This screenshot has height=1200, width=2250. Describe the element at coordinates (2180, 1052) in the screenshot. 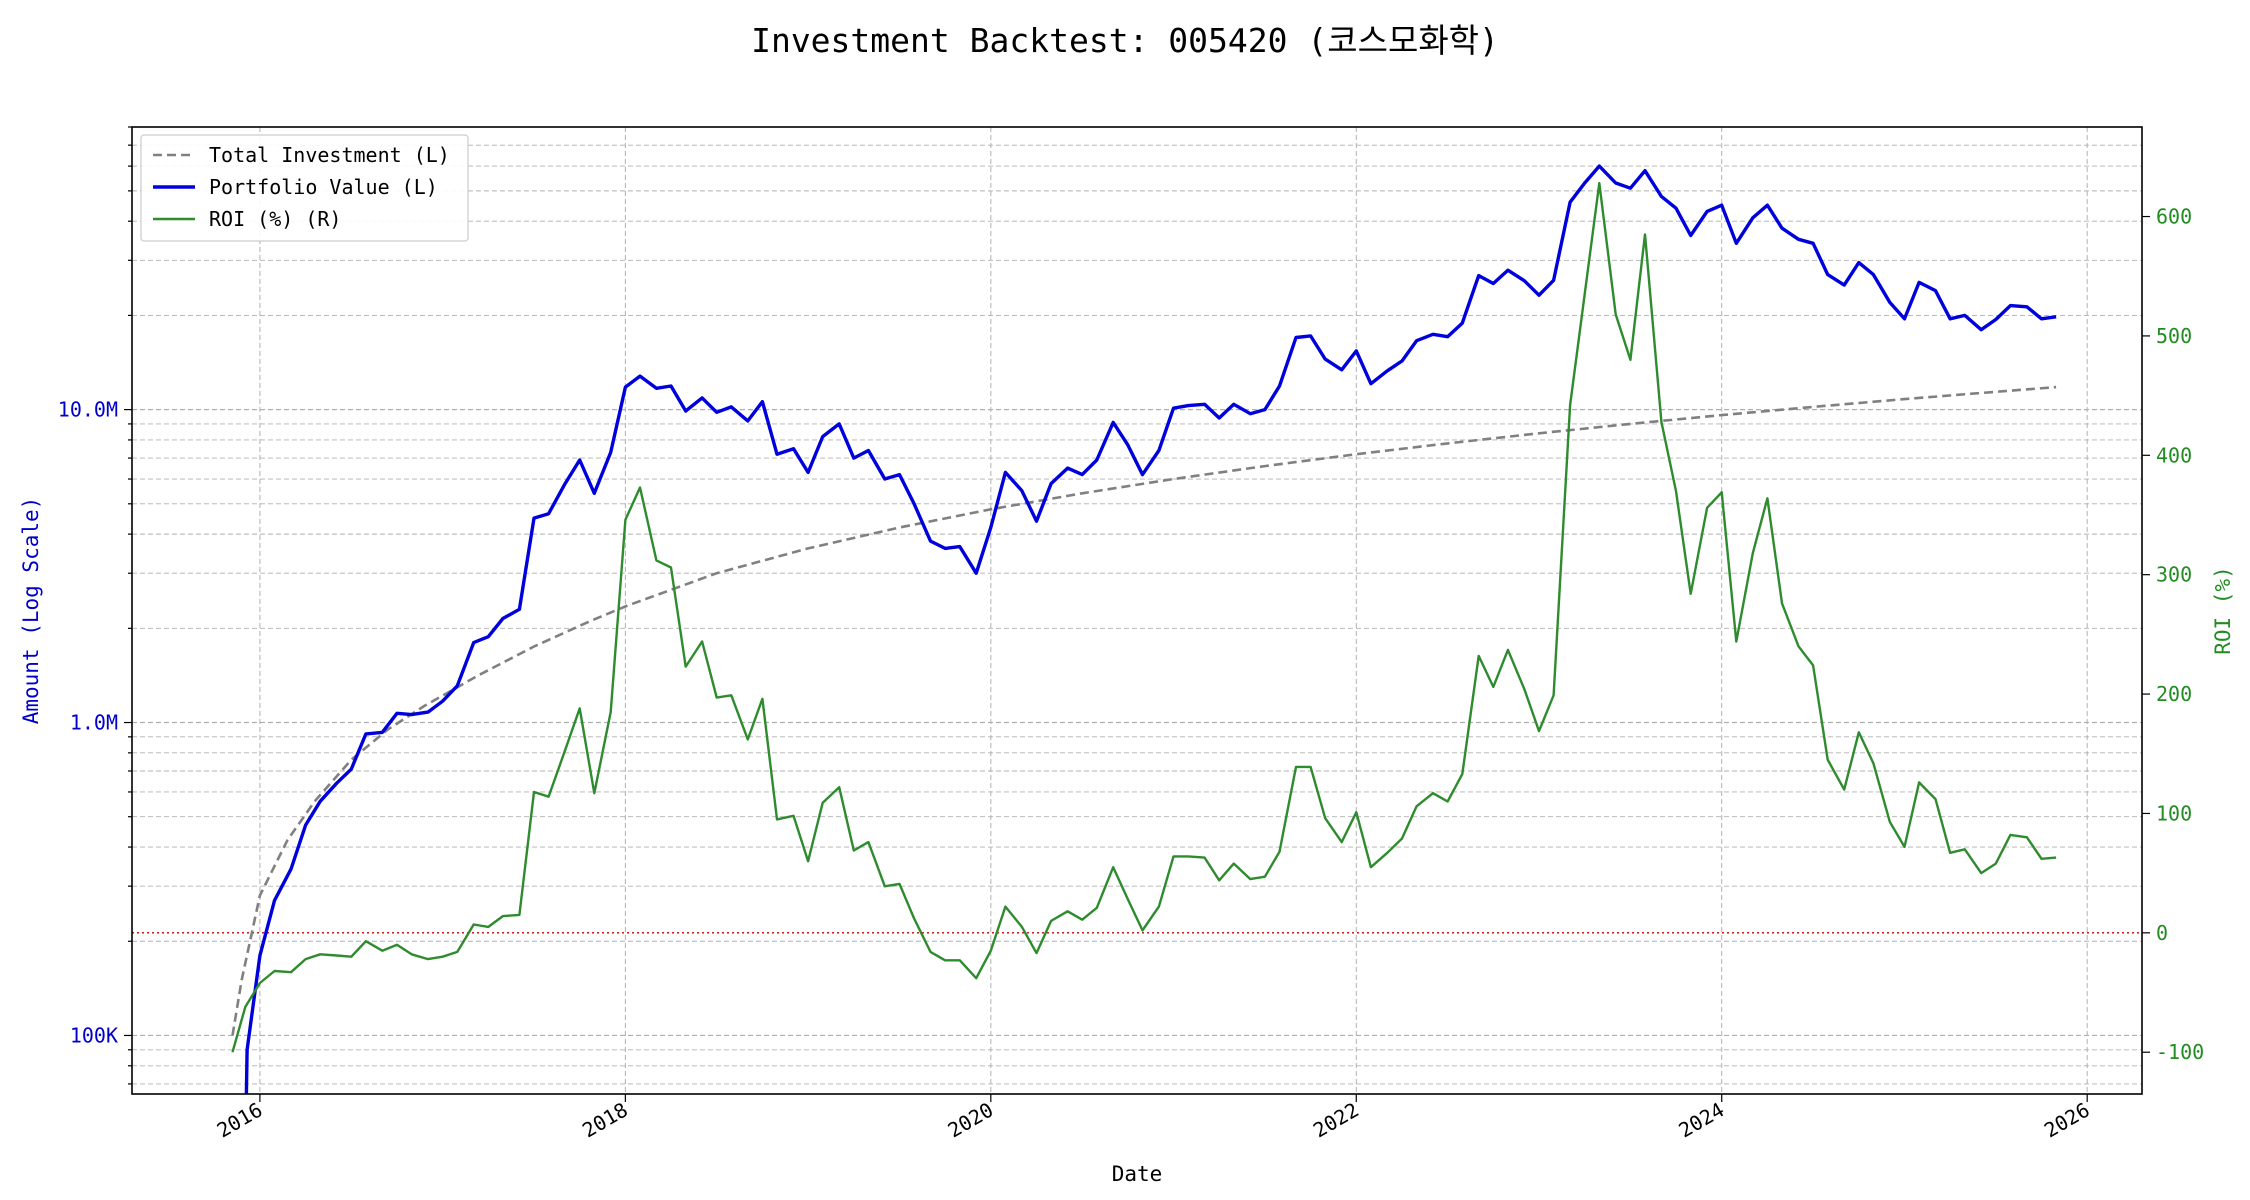

I see `y-right-tick-label: -100` at that location.